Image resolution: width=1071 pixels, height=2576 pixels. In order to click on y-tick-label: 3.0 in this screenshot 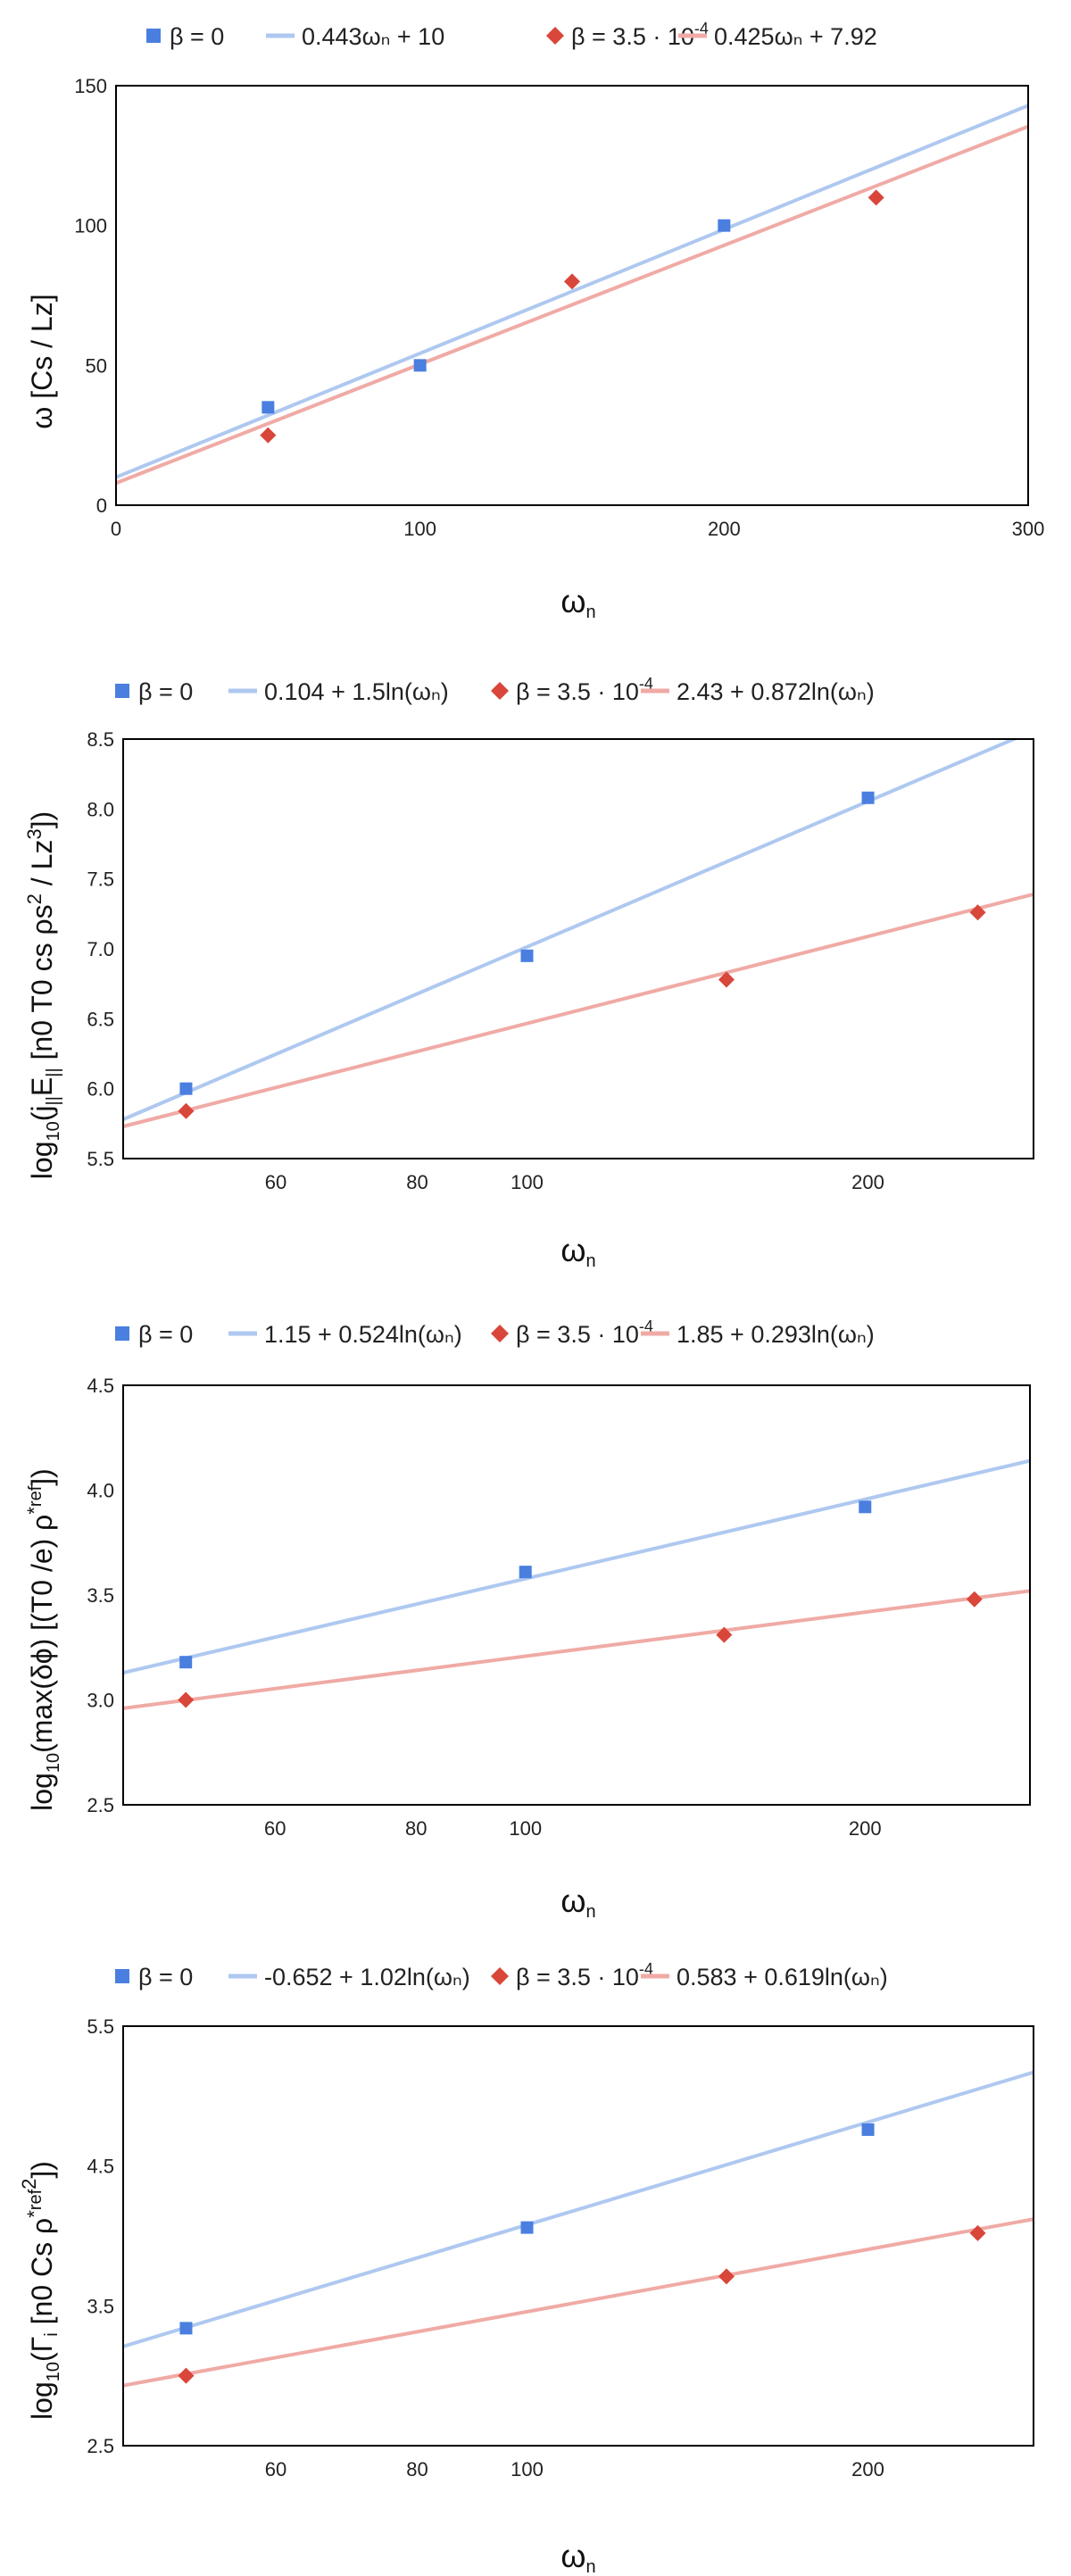, I will do `click(100, 1701)`.